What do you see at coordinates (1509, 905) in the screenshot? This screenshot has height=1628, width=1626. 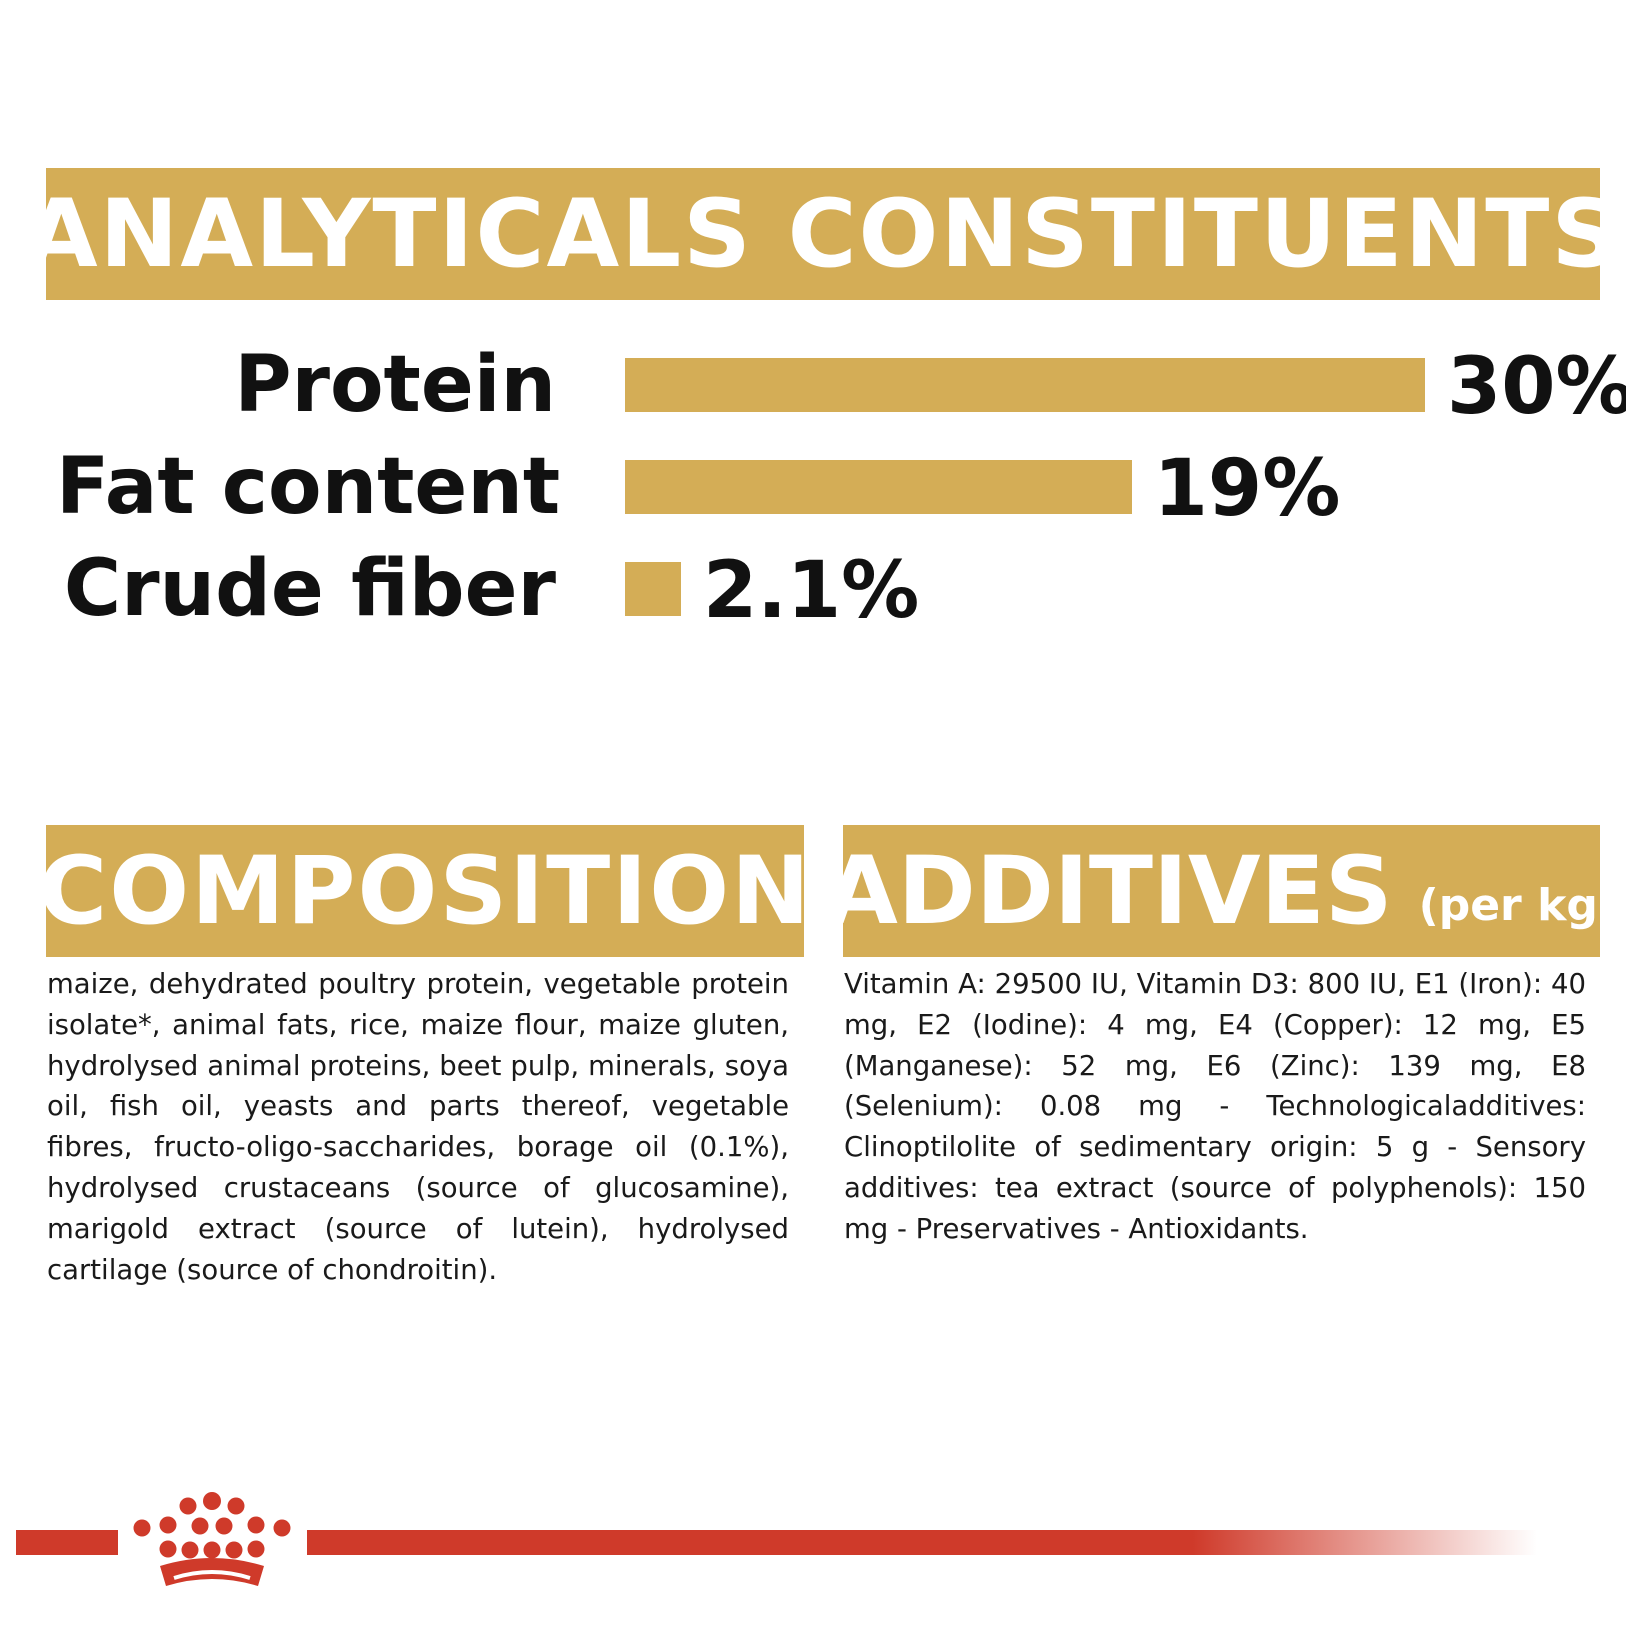 I see `additives-unit: (per kg)` at bounding box center [1509, 905].